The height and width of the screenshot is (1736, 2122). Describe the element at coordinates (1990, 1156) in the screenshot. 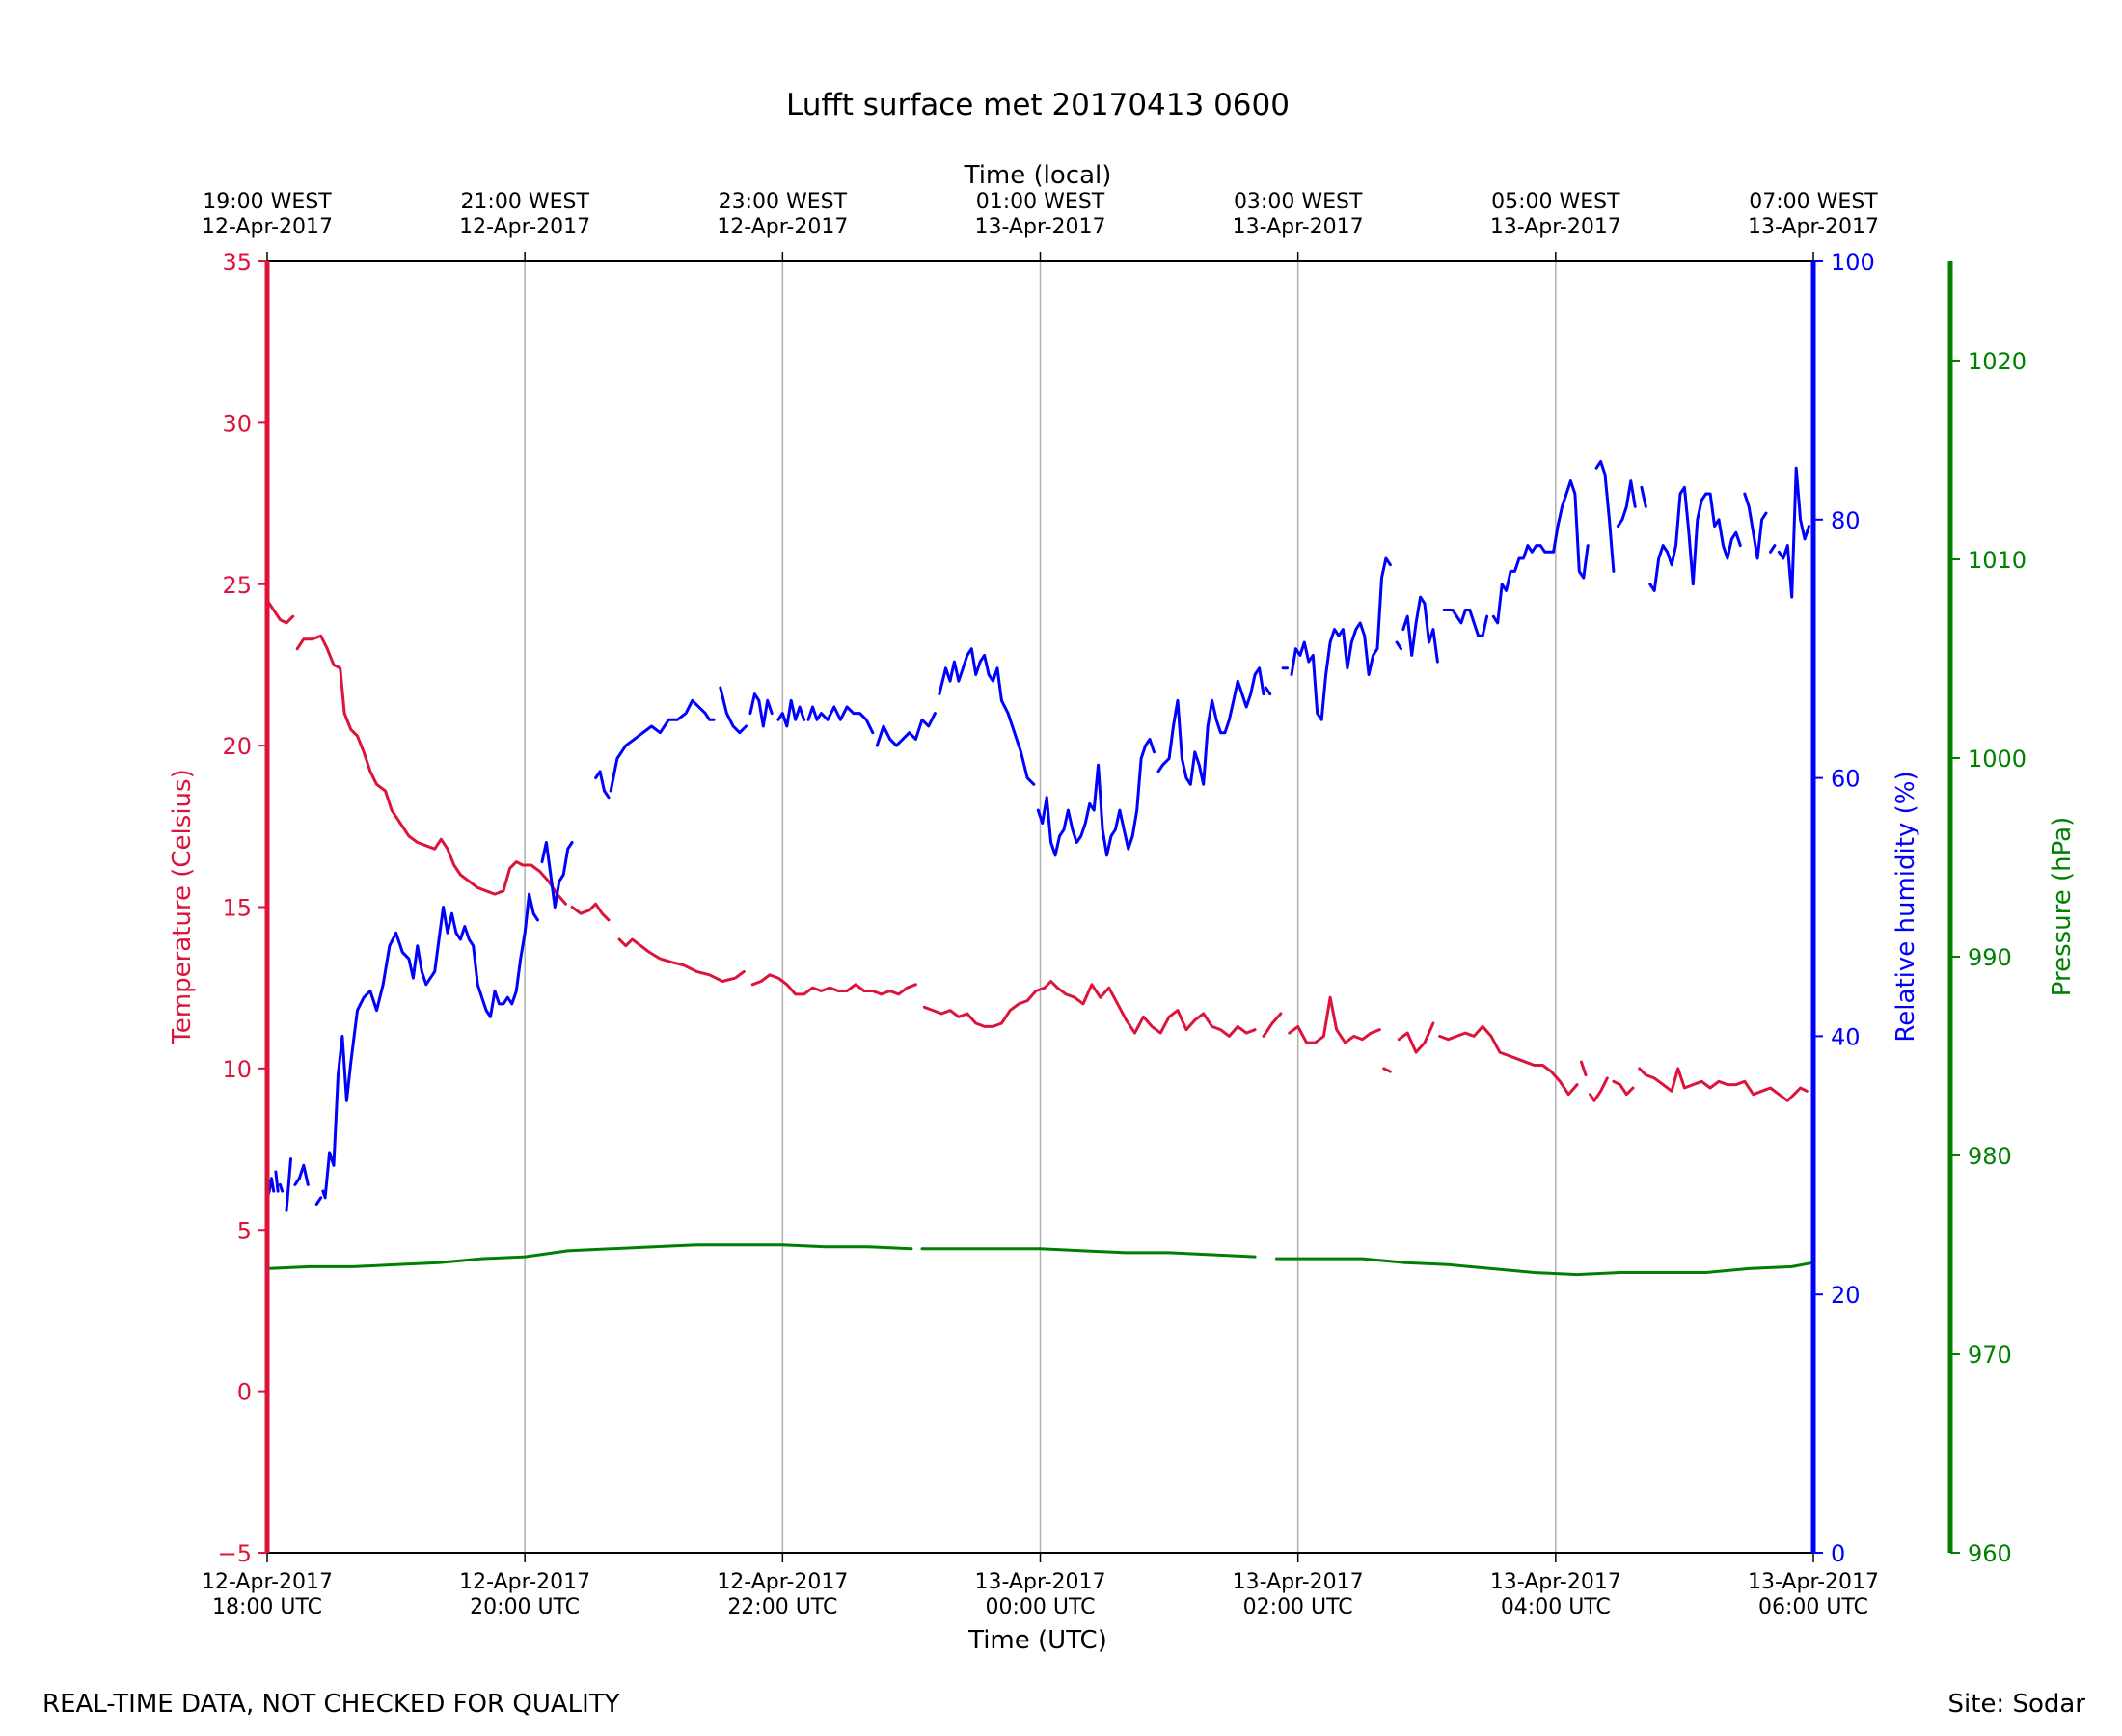

I see `y-tick-label: 980` at that location.